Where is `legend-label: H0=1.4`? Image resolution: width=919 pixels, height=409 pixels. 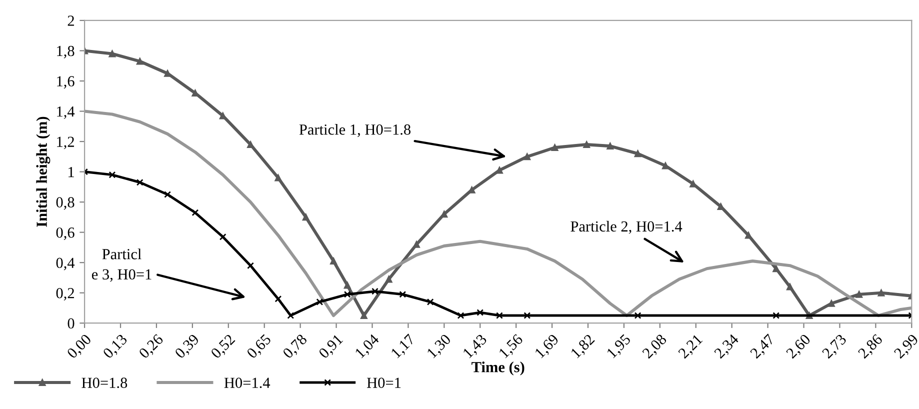 legend-label: H0=1.4 is located at coordinates (247, 383).